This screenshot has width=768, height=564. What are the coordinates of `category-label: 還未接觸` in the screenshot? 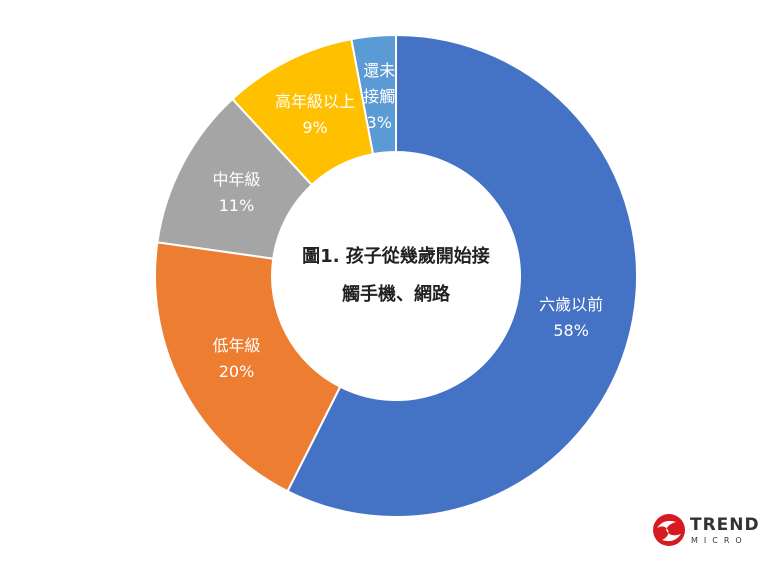 It's located at (379, 83).